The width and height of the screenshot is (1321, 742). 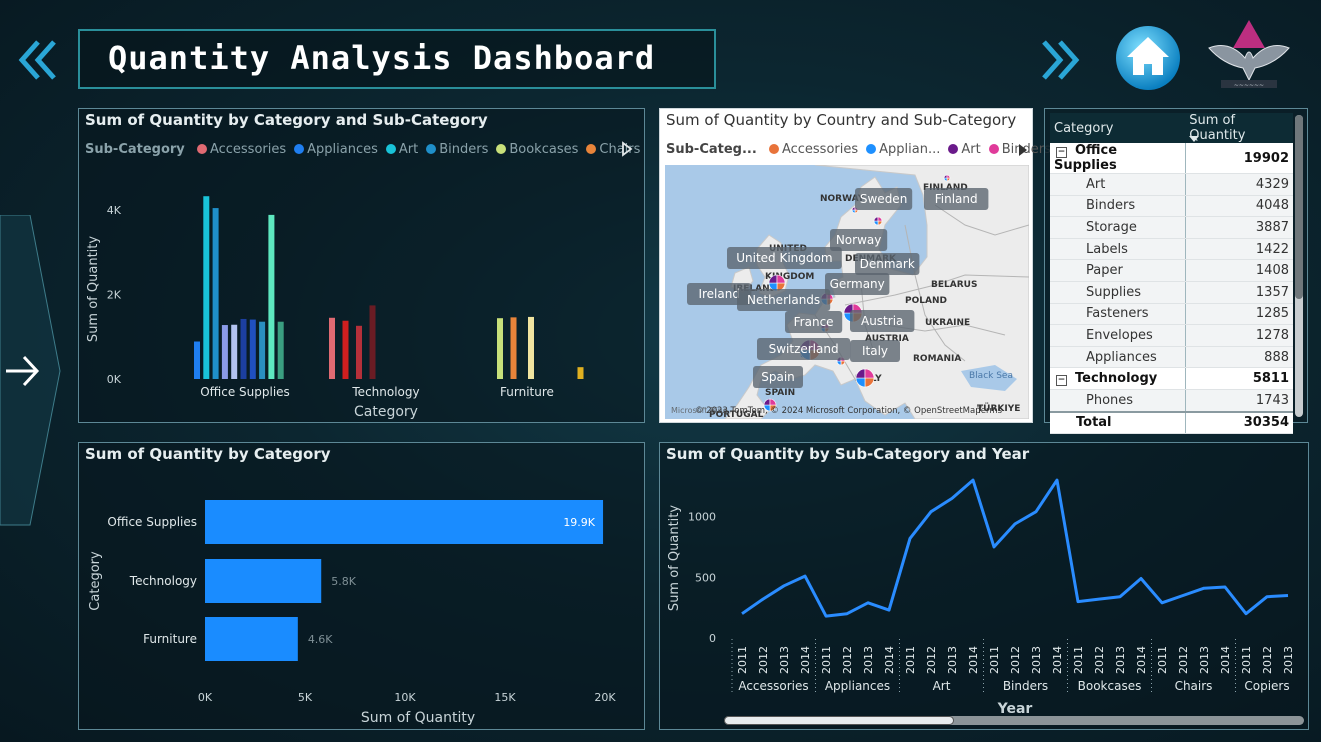 What do you see at coordinates (23, 371) in the screenshot?
I see `arrow-right-icon` at bounding box center [23, 371].